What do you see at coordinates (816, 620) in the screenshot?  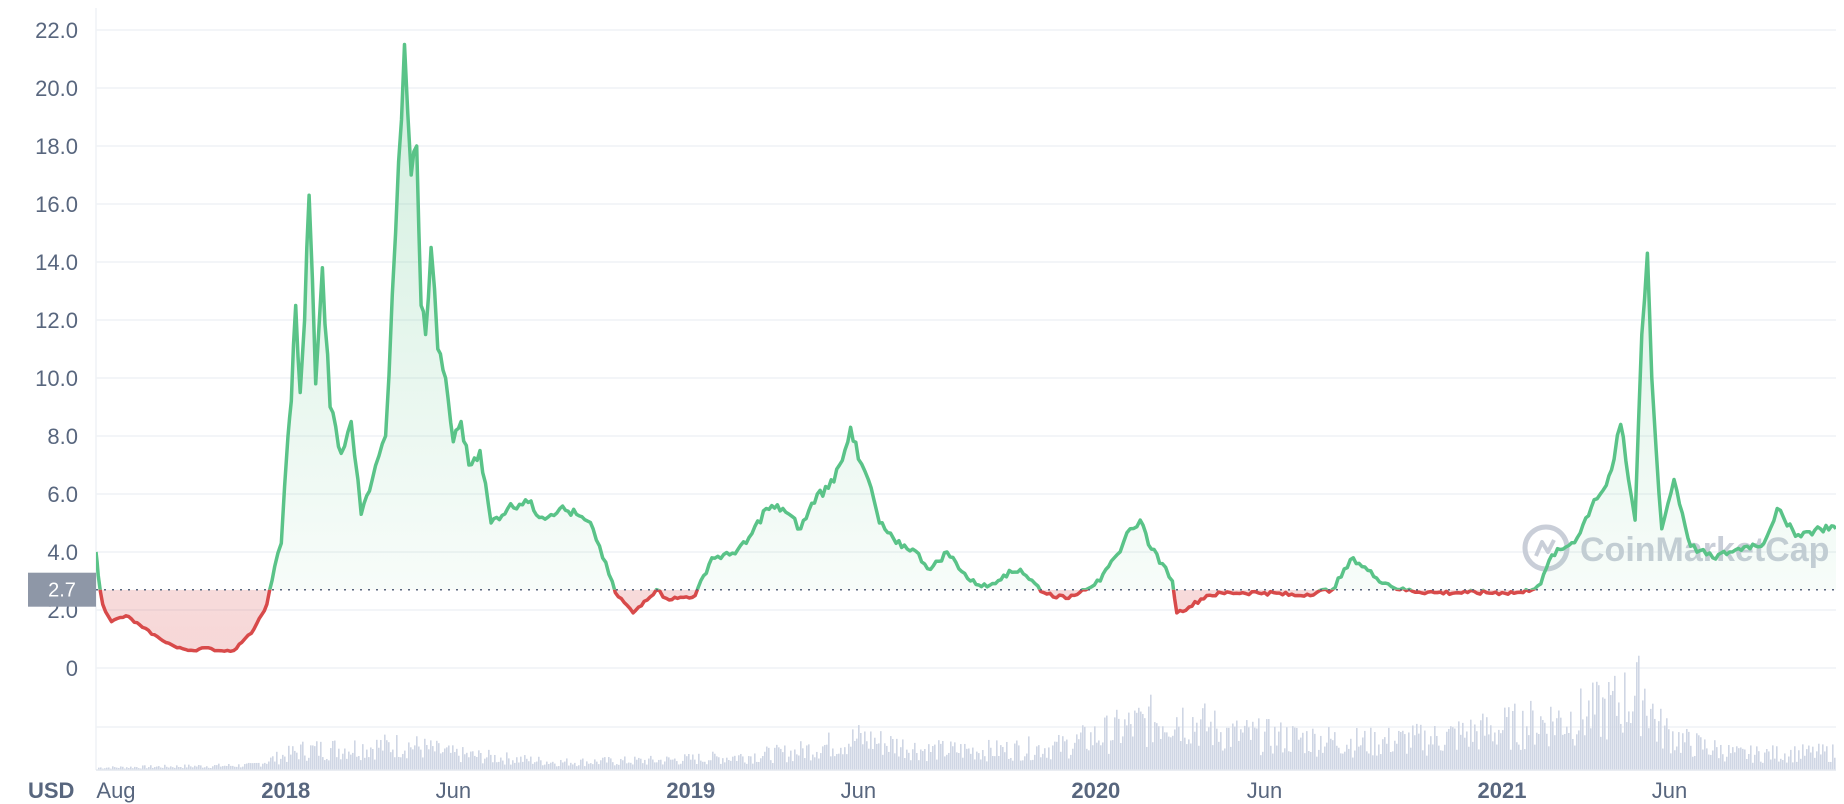 I see `area-below-reference` at bounding box center [816, 620].